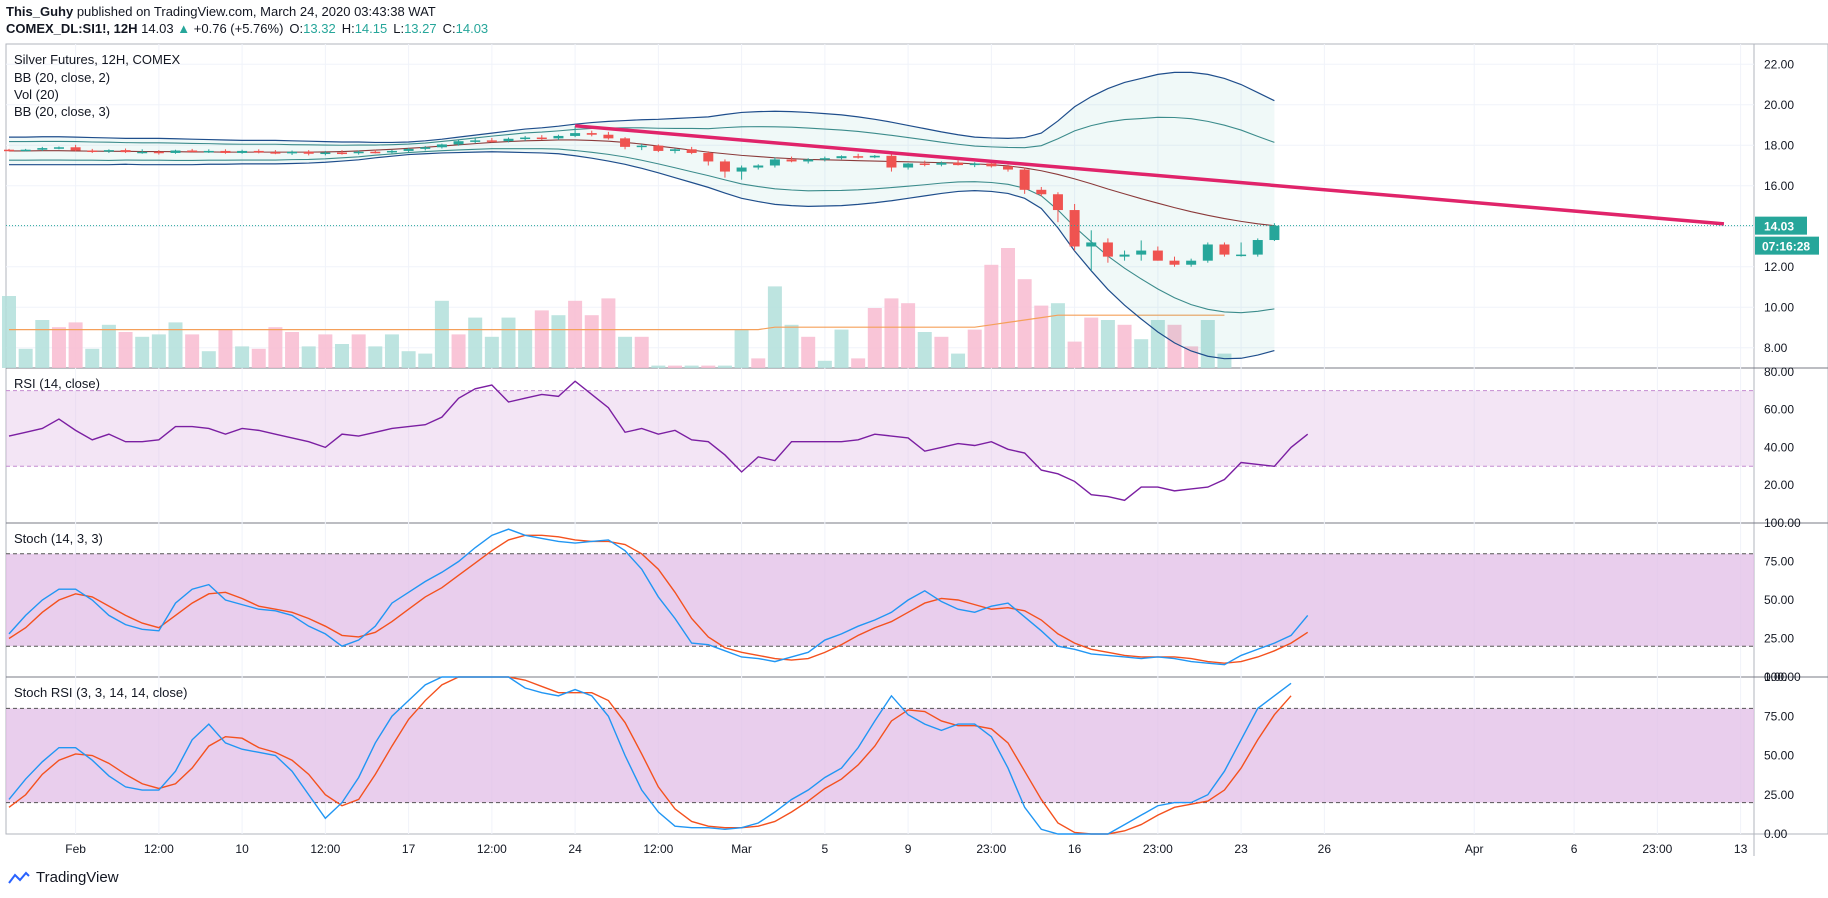  What do you see at coordinates (1779, 447) in the screenshot?
I see `y-tick-label: 40.00` at bounding box center [1779, 447].